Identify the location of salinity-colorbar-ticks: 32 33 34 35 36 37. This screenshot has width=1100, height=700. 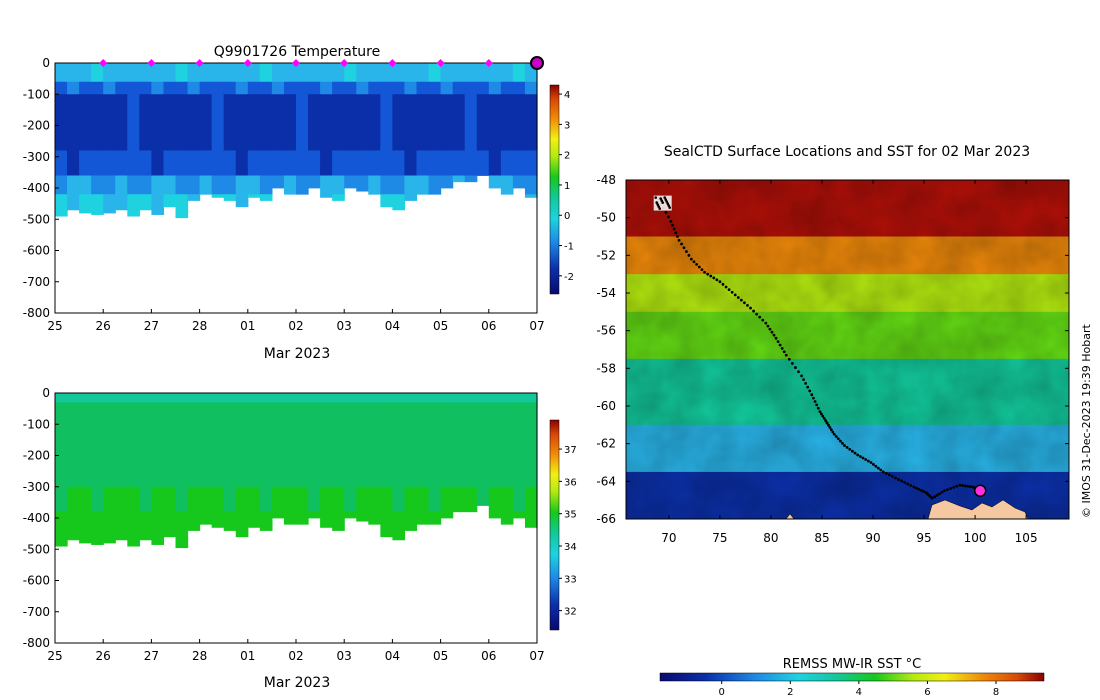
(568, 531).